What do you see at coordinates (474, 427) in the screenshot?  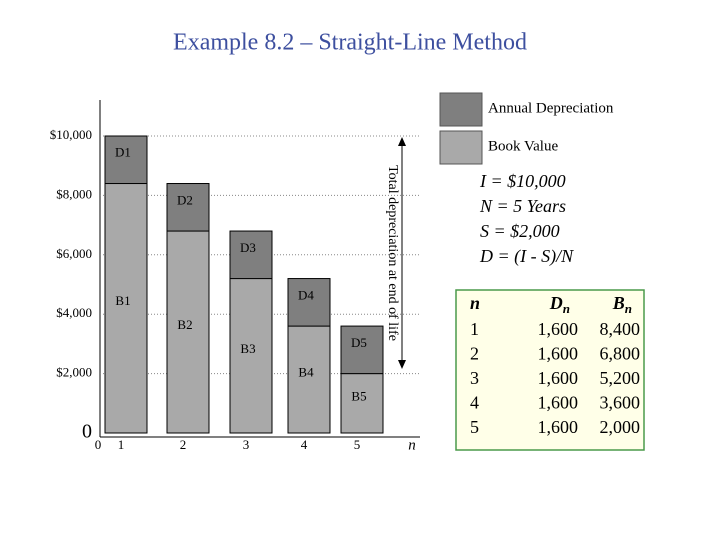 I see `table-cell: 5` at bounding box center [474, 427].